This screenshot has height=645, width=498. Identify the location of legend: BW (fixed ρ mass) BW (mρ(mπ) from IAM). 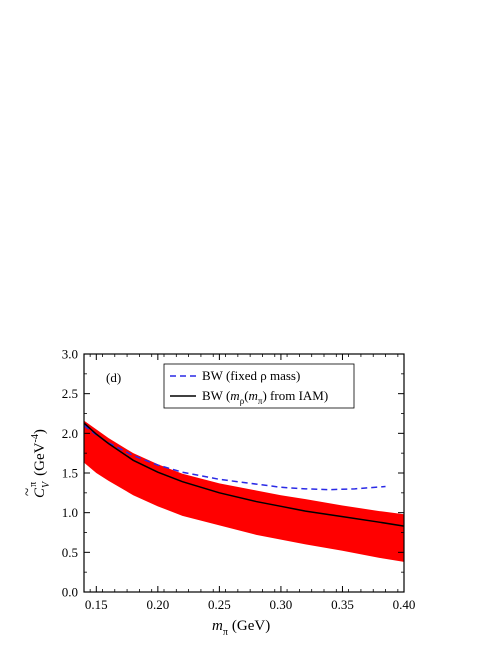
(259, 386).